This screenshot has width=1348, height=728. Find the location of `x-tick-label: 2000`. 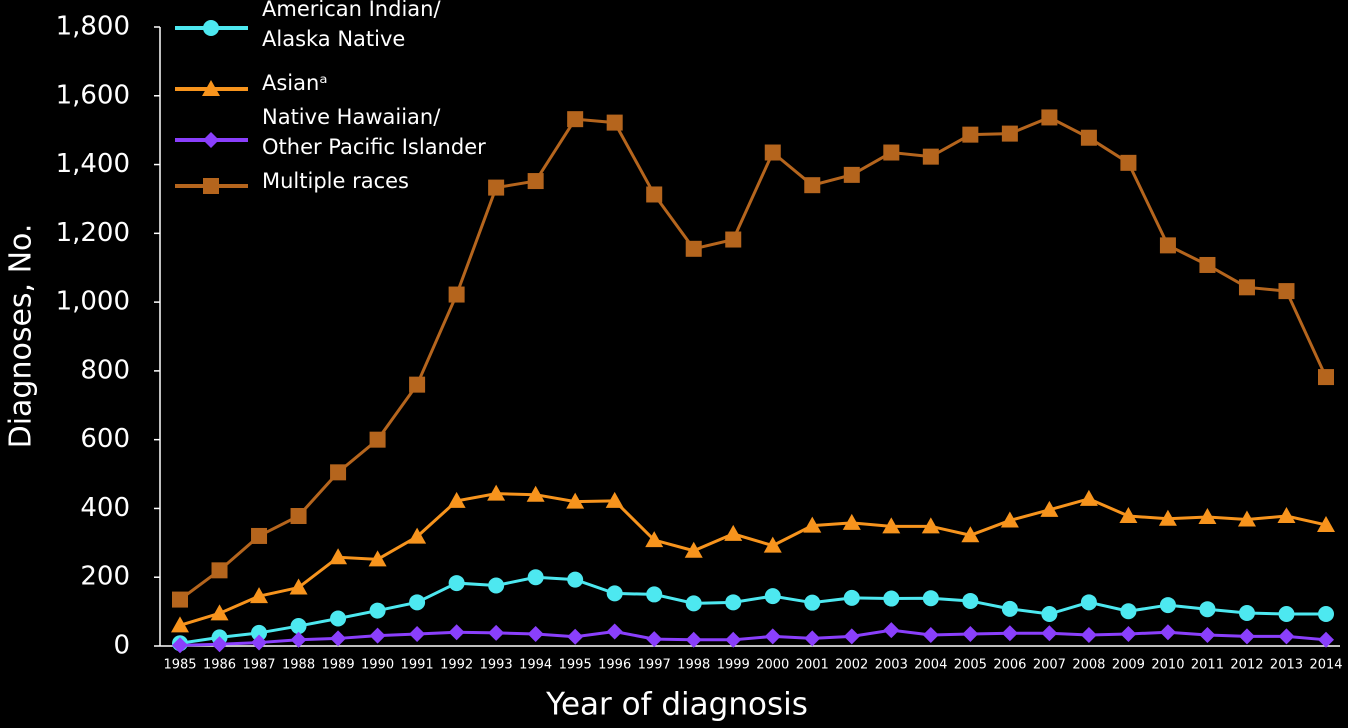

x-tick-label: 2000 is located at coordinates (772, 665).